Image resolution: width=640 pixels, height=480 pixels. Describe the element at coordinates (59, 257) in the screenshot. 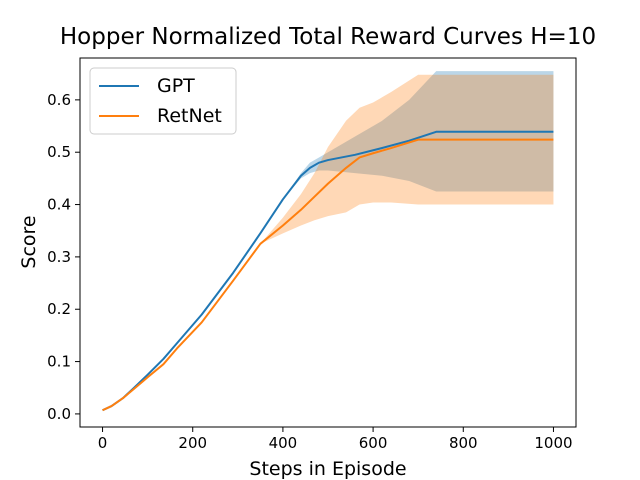

I see `y-tick-label: 0.3` at that location.